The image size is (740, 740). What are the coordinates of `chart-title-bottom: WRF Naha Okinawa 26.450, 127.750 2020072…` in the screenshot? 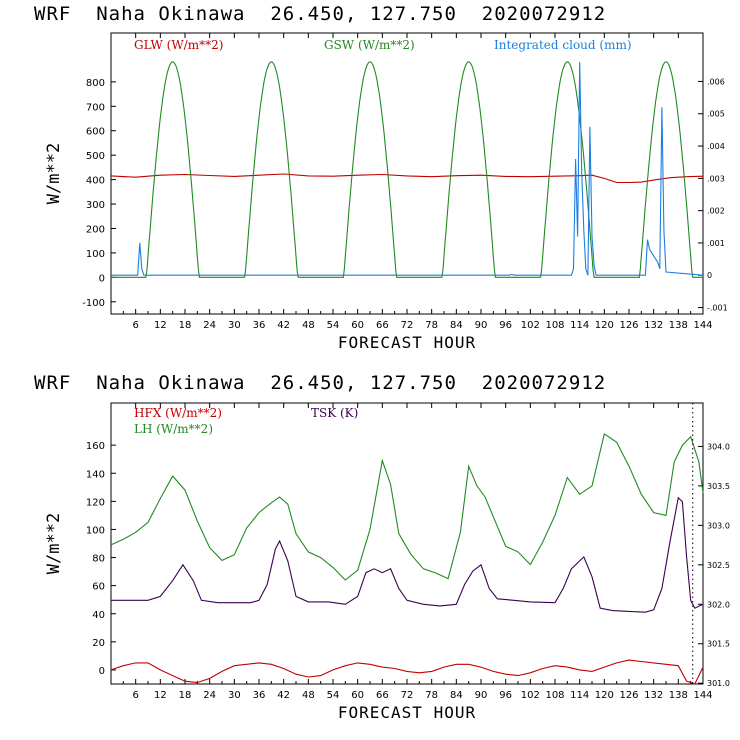 It's located at (320, 383).